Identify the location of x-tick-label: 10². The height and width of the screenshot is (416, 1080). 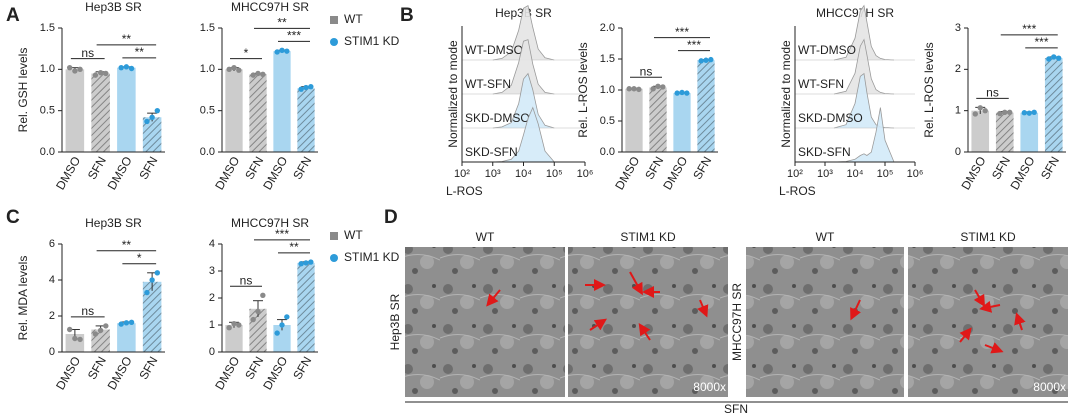
(462, 174).